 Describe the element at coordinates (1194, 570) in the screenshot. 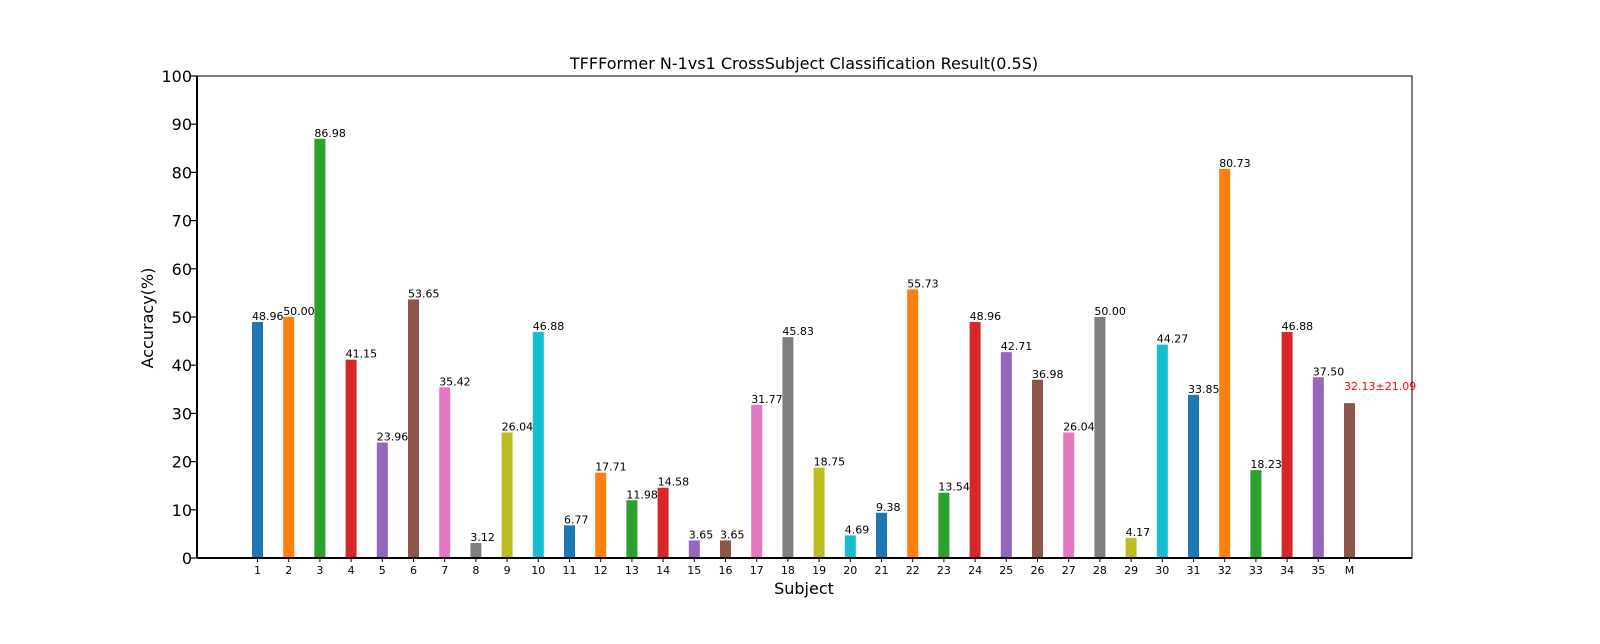

I see `x-tick-label-31: 31` at that location.